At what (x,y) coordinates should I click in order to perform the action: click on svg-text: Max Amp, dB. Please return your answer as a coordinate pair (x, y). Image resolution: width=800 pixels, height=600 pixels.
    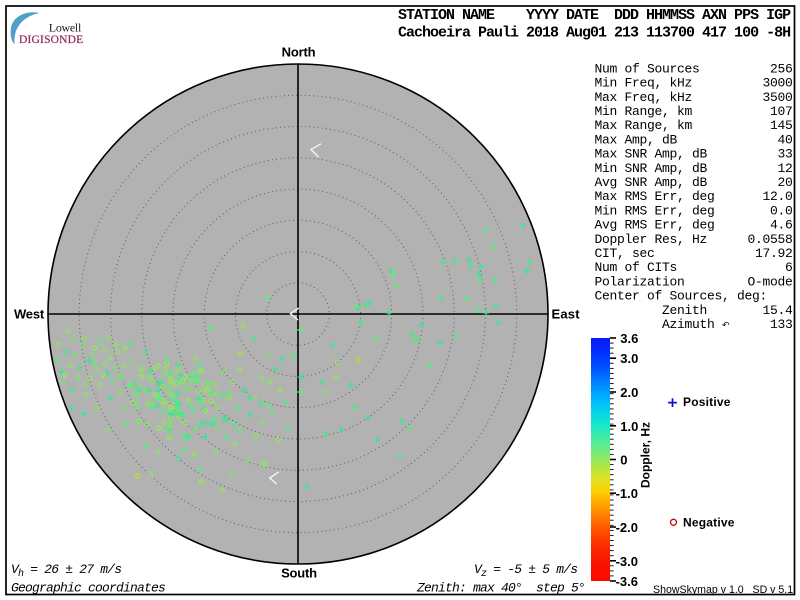
    Looking at the image, I should click on (636, 139).